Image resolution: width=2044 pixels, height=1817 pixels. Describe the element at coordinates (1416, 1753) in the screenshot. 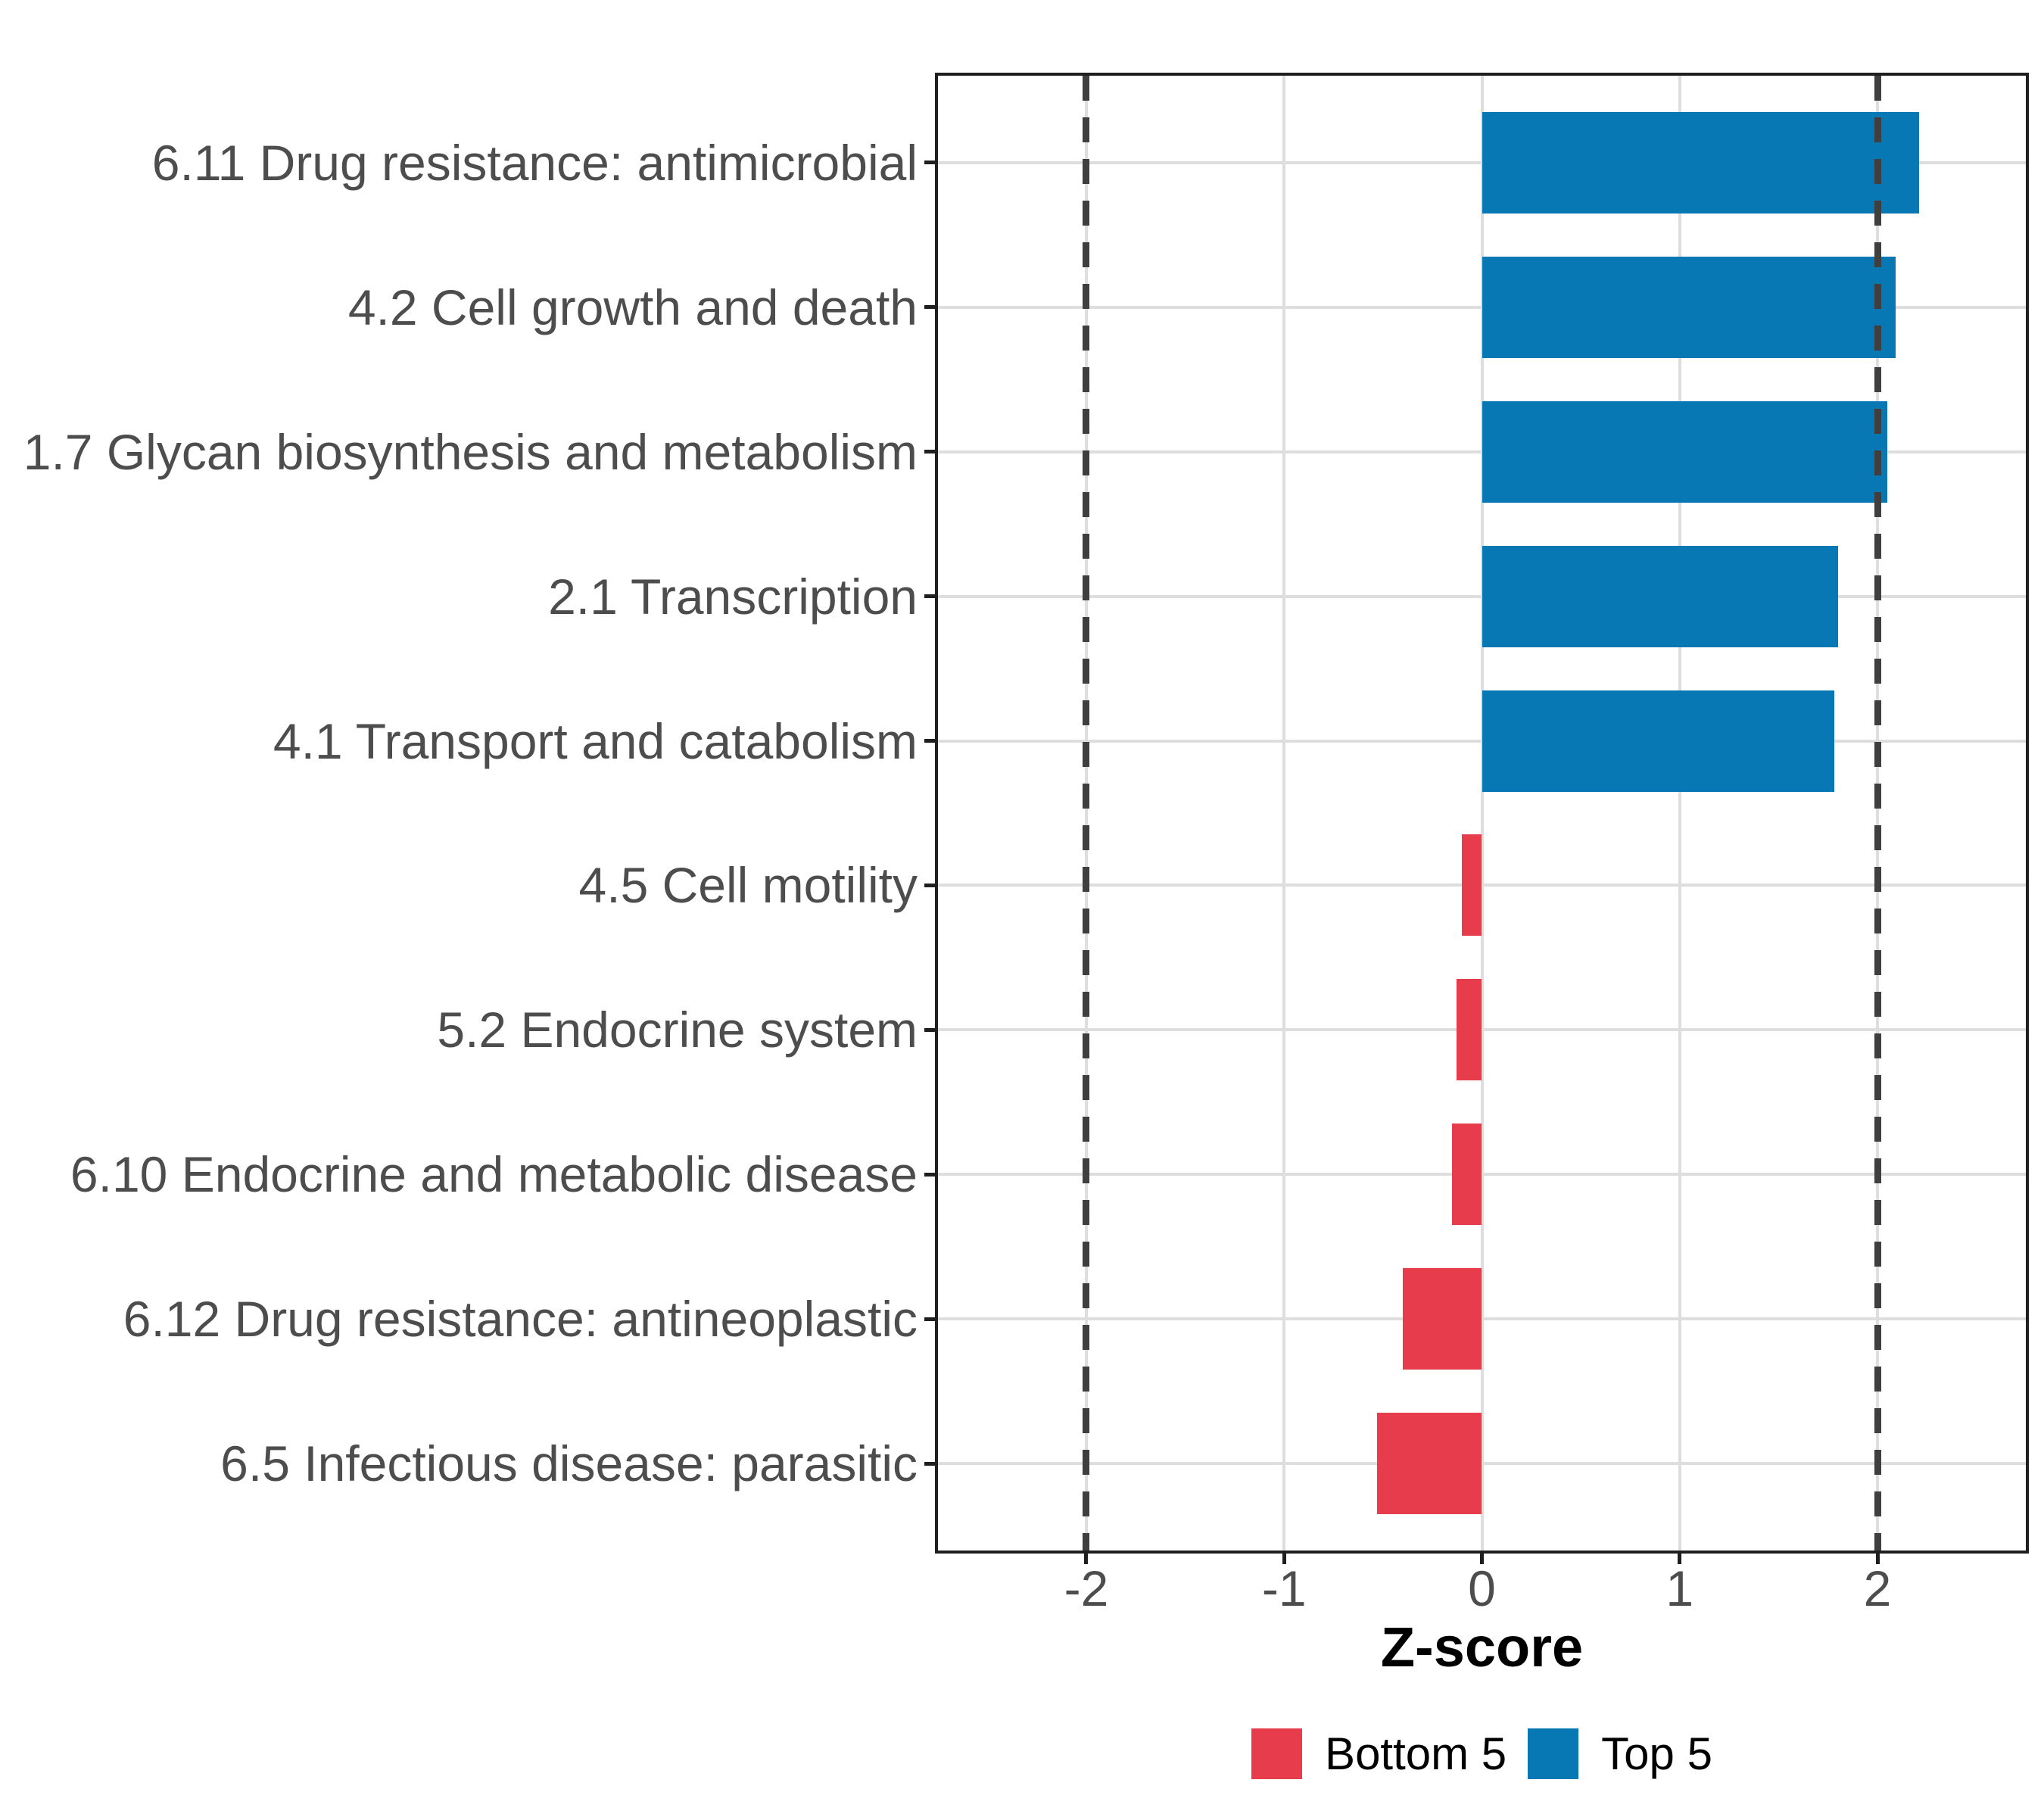

I see `legend-label-bottom5: Bottom 5` at that location.